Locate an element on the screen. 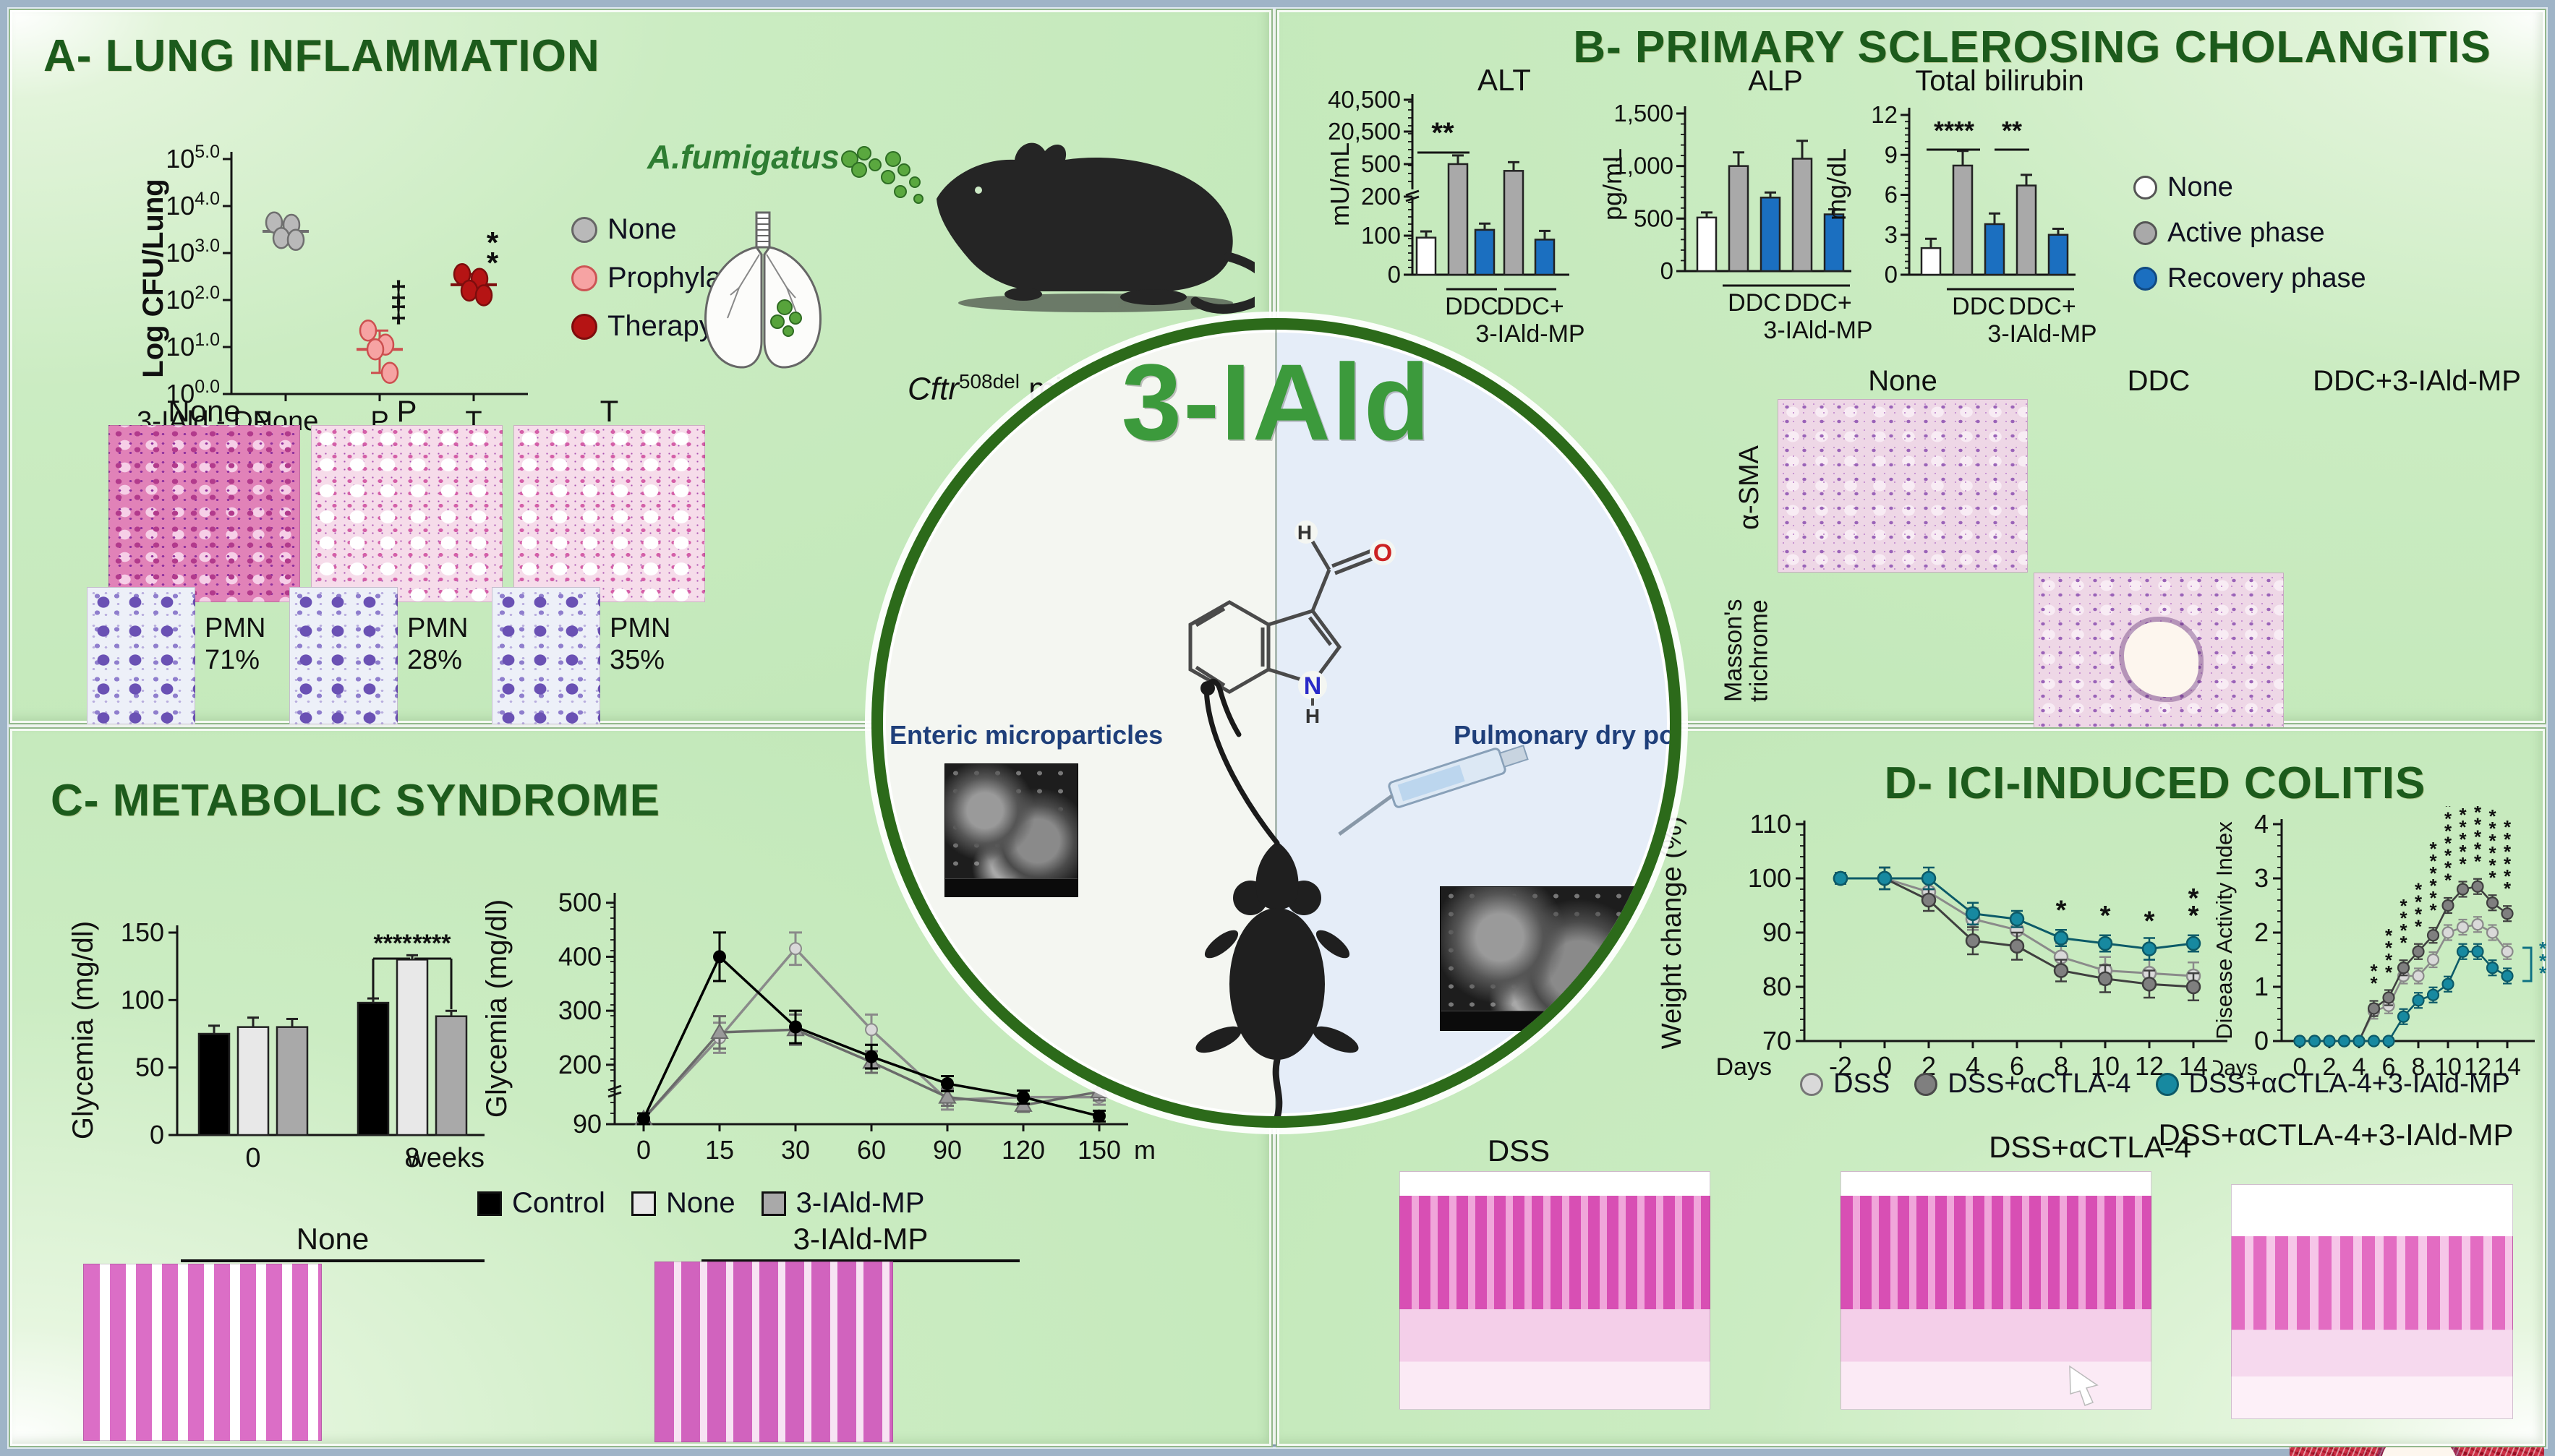  svg-text: 100 is located at coordinates (1381, 235).